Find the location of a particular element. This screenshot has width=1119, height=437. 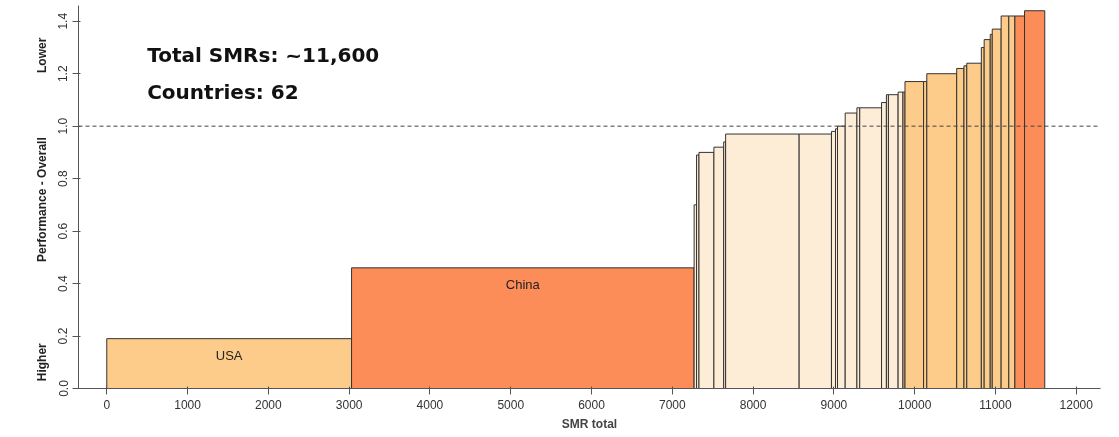

y-tick-label: 0.0 is located at coordinates (63, 388).